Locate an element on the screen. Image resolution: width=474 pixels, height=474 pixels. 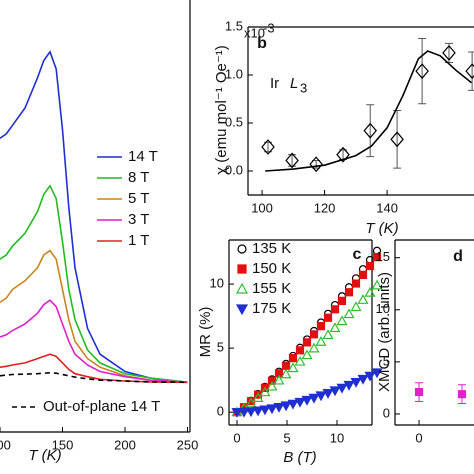
legend-label: 135 K is located at coordinates (271, 248).